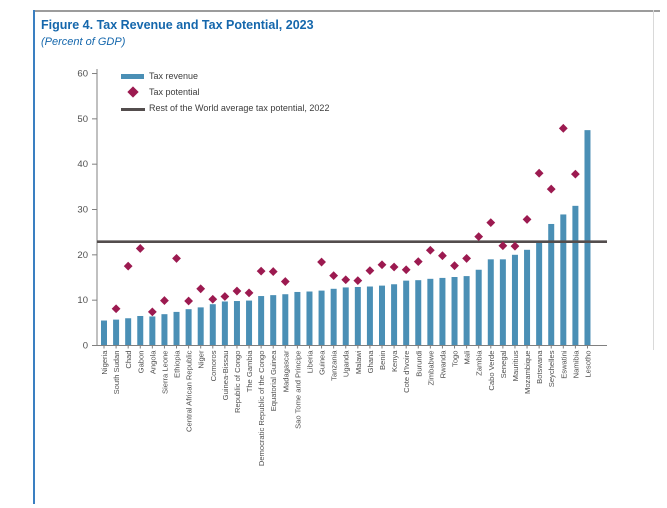  What do you see at coordinates (200, 326) in the screenshot?
I see `bar-niger` at bounding box center [200, 326].